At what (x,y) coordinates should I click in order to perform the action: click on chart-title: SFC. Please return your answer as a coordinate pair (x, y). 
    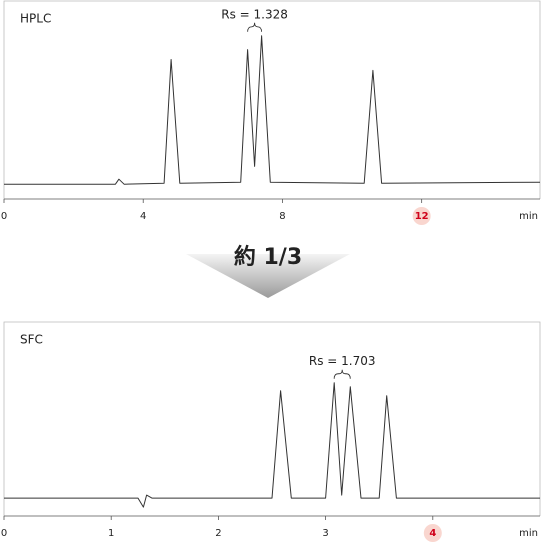
    Looking at the image, I should click on (31, 340).